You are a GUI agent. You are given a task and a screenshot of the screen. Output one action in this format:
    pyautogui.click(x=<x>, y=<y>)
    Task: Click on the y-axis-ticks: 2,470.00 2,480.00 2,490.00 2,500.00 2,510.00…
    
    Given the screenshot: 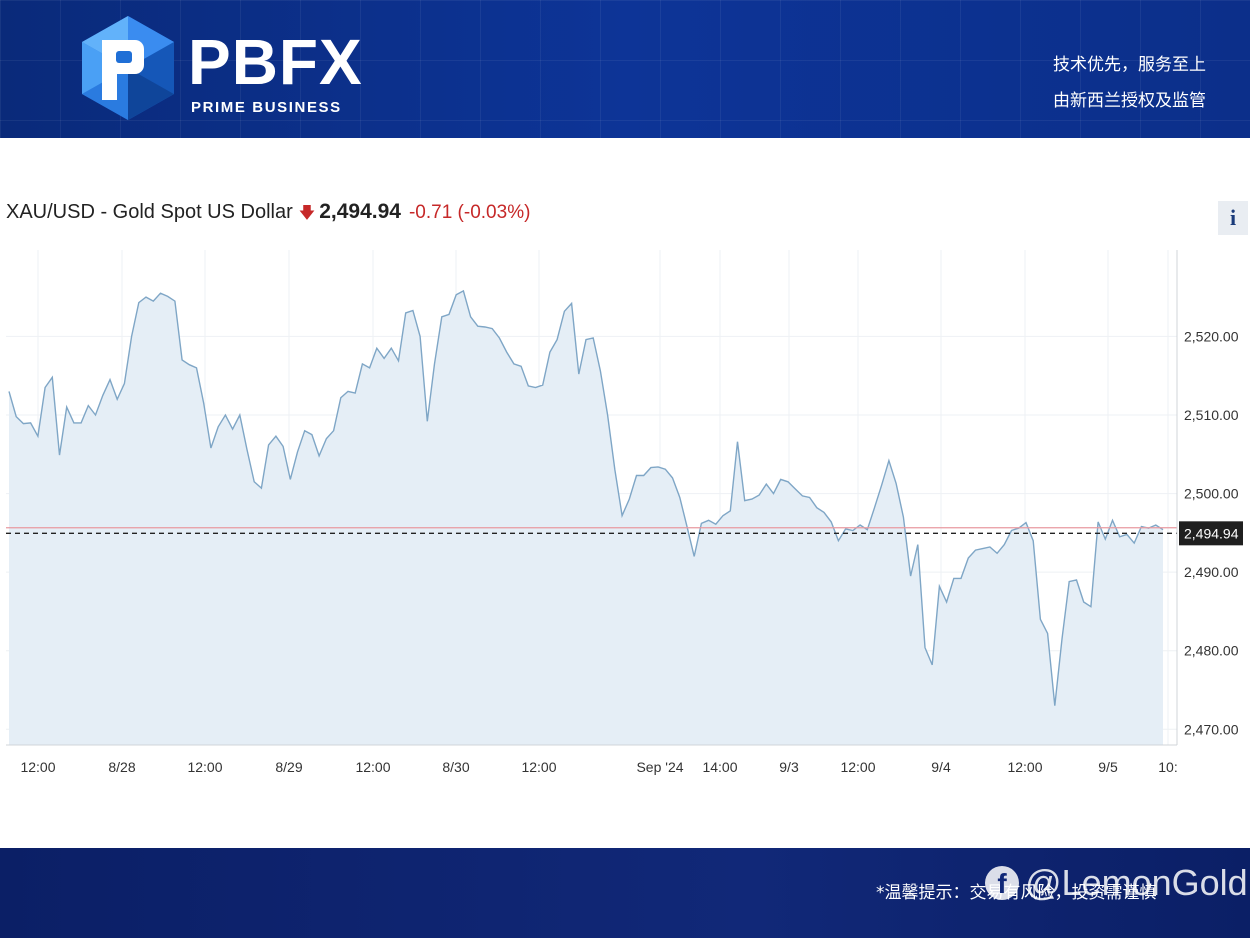 What is the action you would take?
    pyautogui.click(x=1211, y=532)
    